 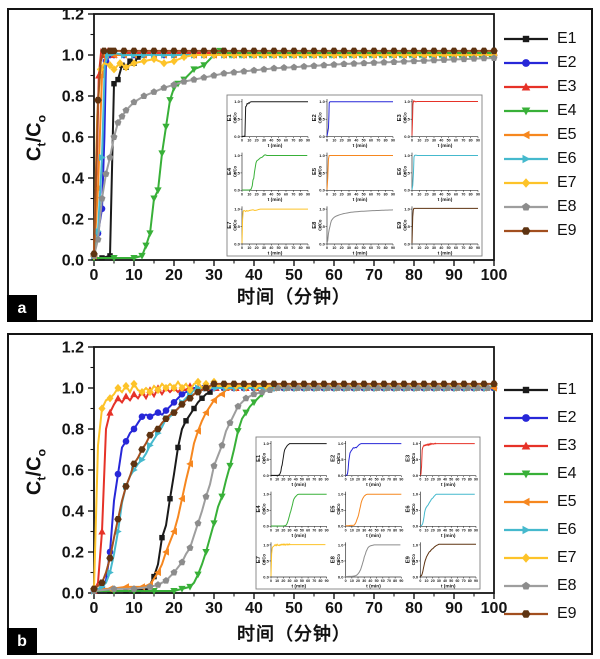 I want to click on svg-text: 20, so click(x=358, y=480).